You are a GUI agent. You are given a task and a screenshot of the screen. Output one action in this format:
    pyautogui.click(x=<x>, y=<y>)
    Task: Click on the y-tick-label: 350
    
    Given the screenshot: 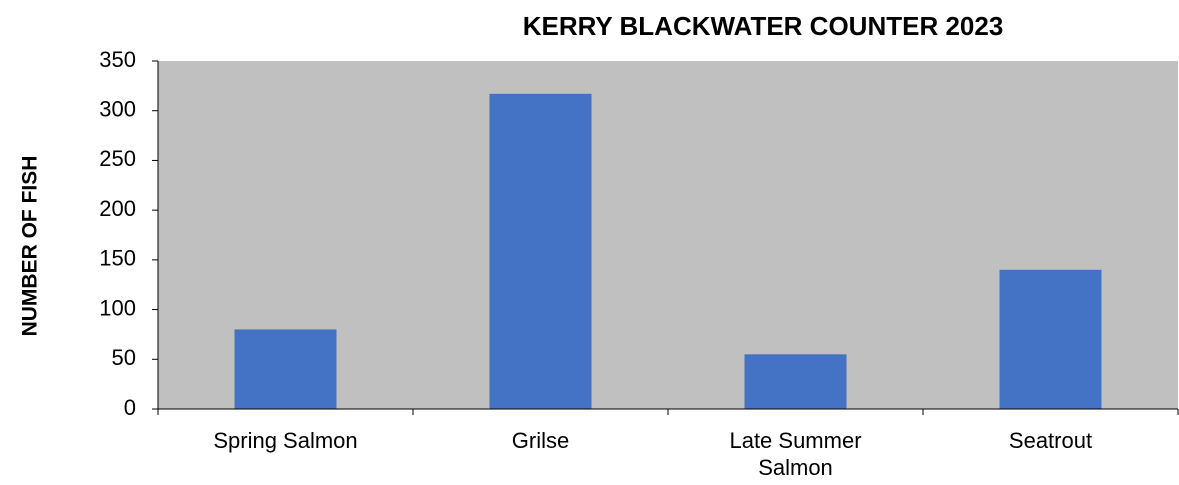 What is the action you would take?
    pyautogui.click(x=117, y=59)
    